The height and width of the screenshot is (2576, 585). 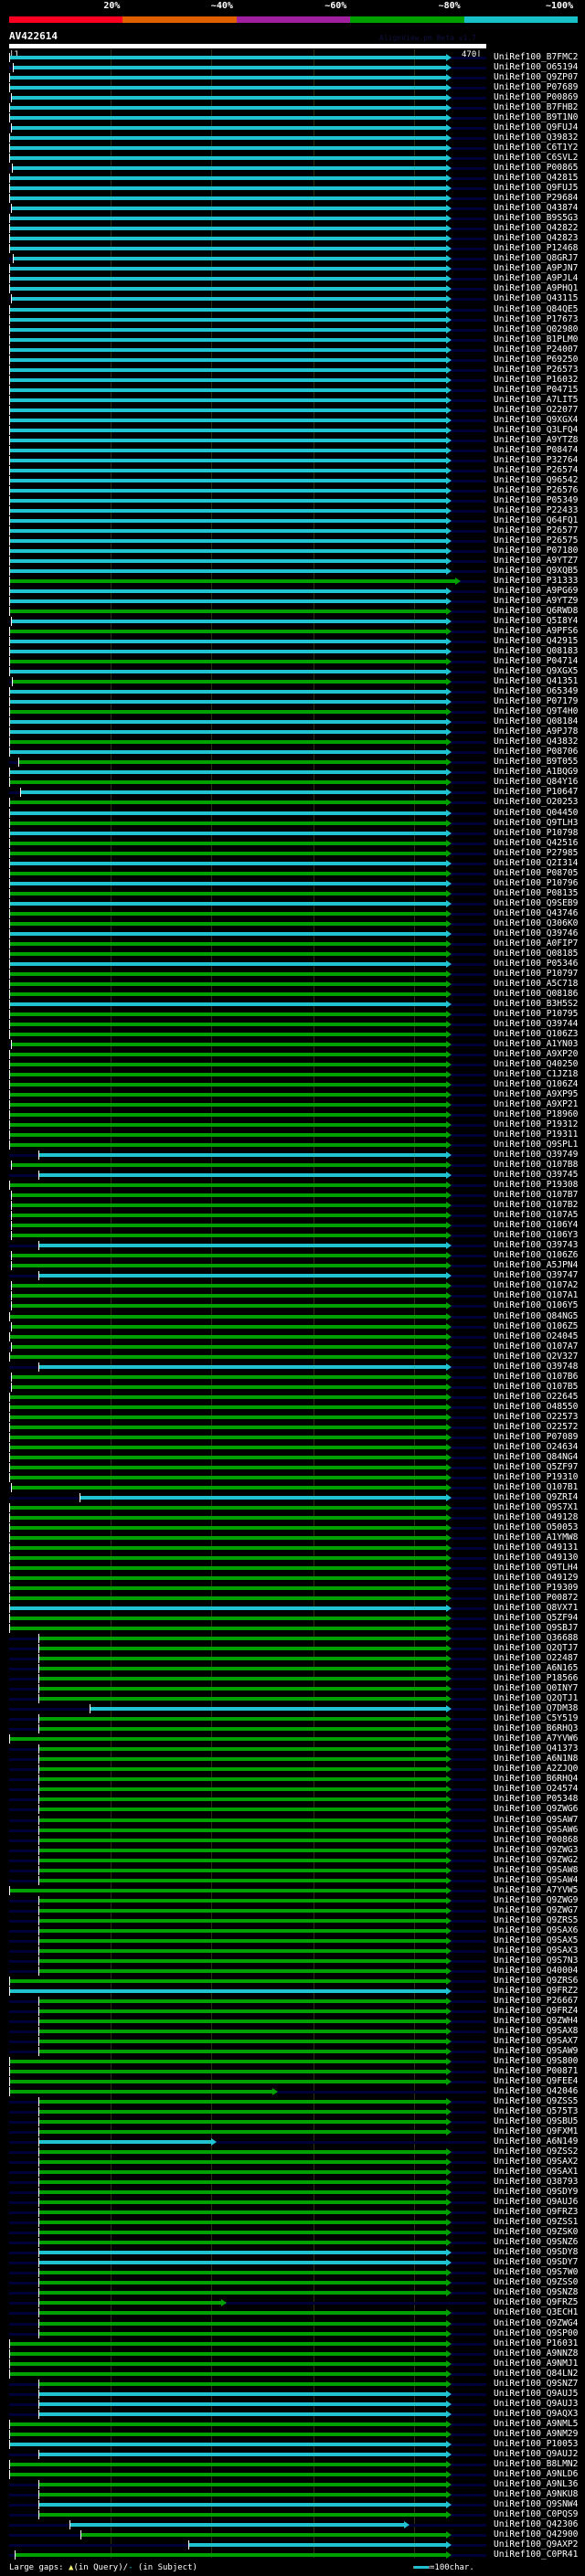 I want to click on hit-label: UniRef100_C5Y519, so click(x=537, y=1718).